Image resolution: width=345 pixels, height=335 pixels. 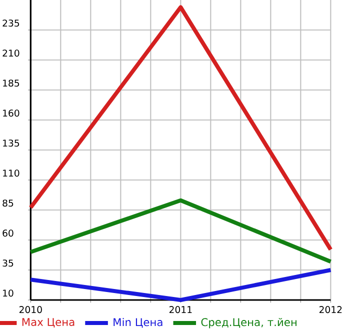 What do you see at coordinates (30, 310) in the screenshot?
I see `x-tick-label: 2010` at bounding box center [30, 310].